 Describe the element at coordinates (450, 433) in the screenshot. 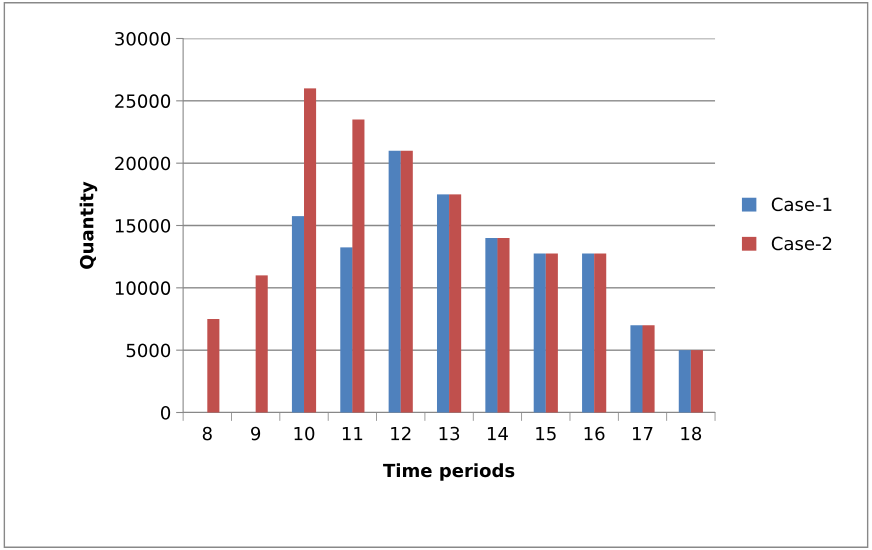

I see `x-tick-label: 13` at that location.